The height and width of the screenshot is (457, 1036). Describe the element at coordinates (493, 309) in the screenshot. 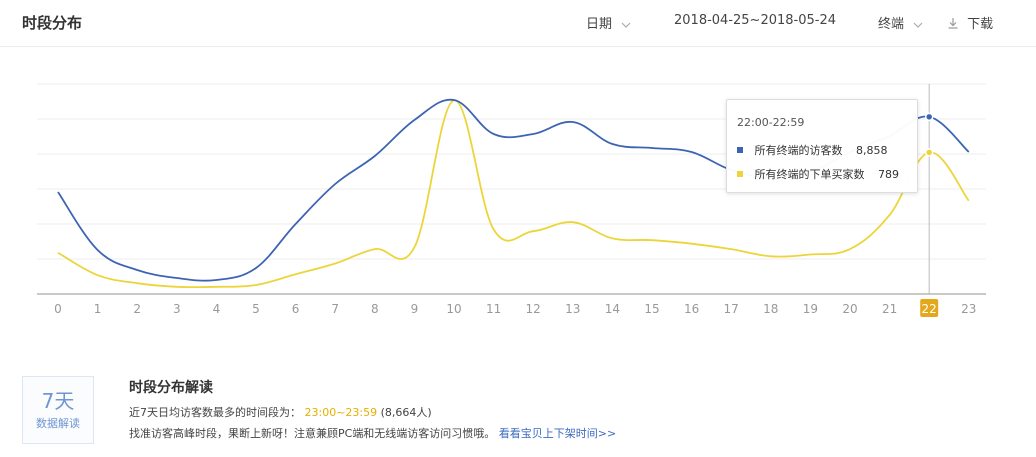

I see `x-tick-label: 11` at that location.